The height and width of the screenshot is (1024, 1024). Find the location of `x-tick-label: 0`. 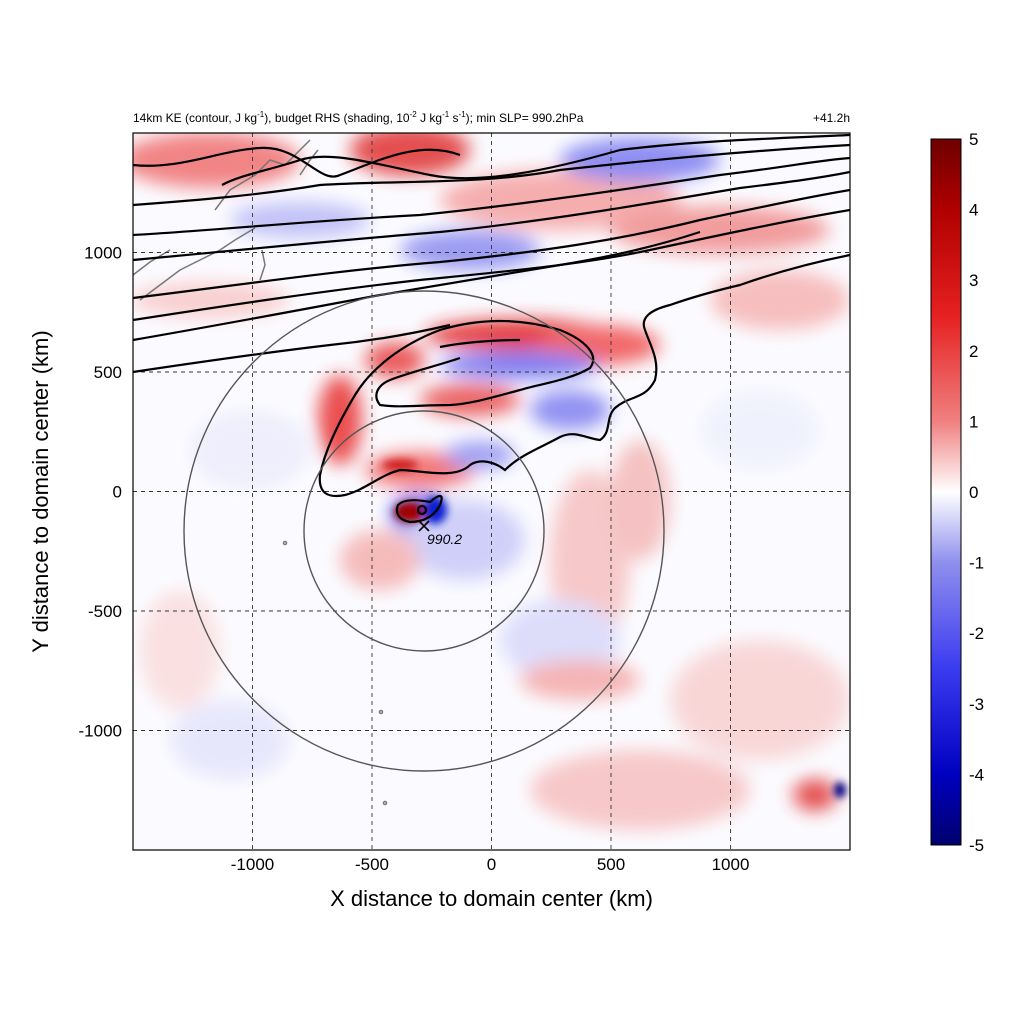

x-tick-label: 0 is located at coordinates (491, 864).